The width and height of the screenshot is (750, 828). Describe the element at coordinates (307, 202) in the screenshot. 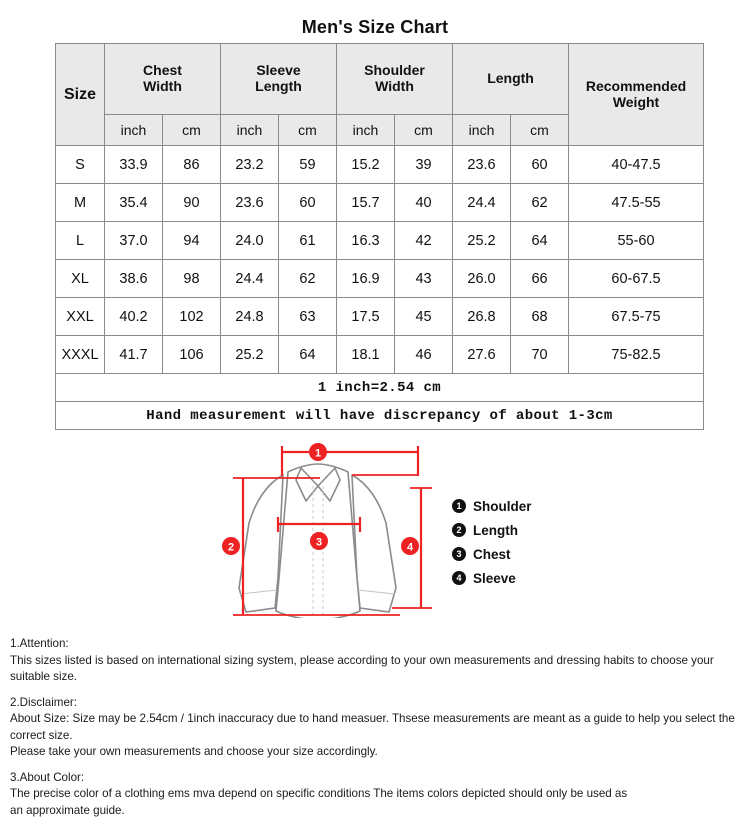

I see `cell-sleeve-cm: 60` at that location.